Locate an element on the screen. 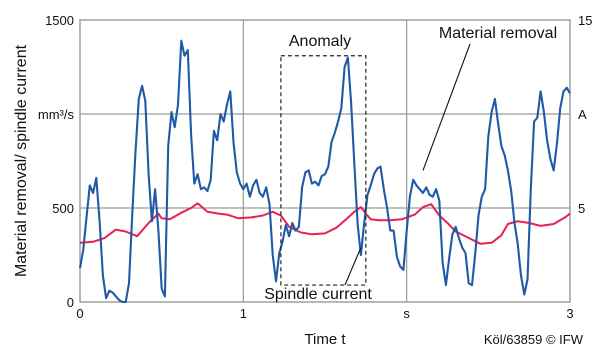  spindle-current-leader-line is located at coordinates (353, 266).